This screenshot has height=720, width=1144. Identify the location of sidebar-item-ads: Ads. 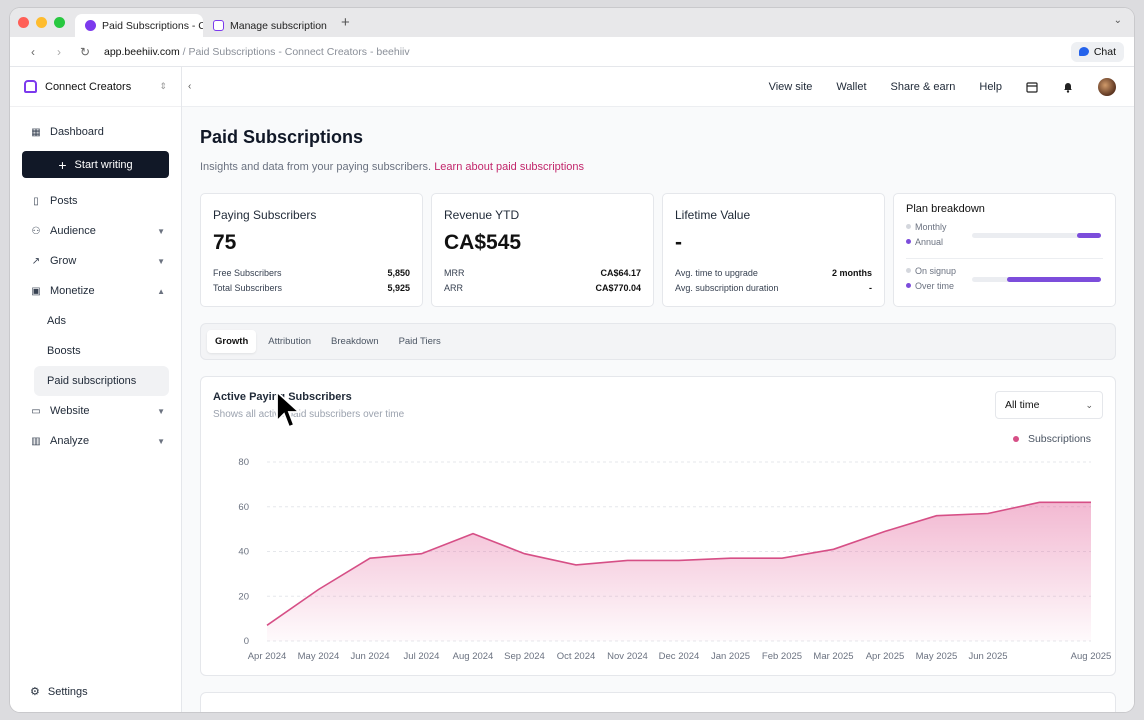
(95, 321).